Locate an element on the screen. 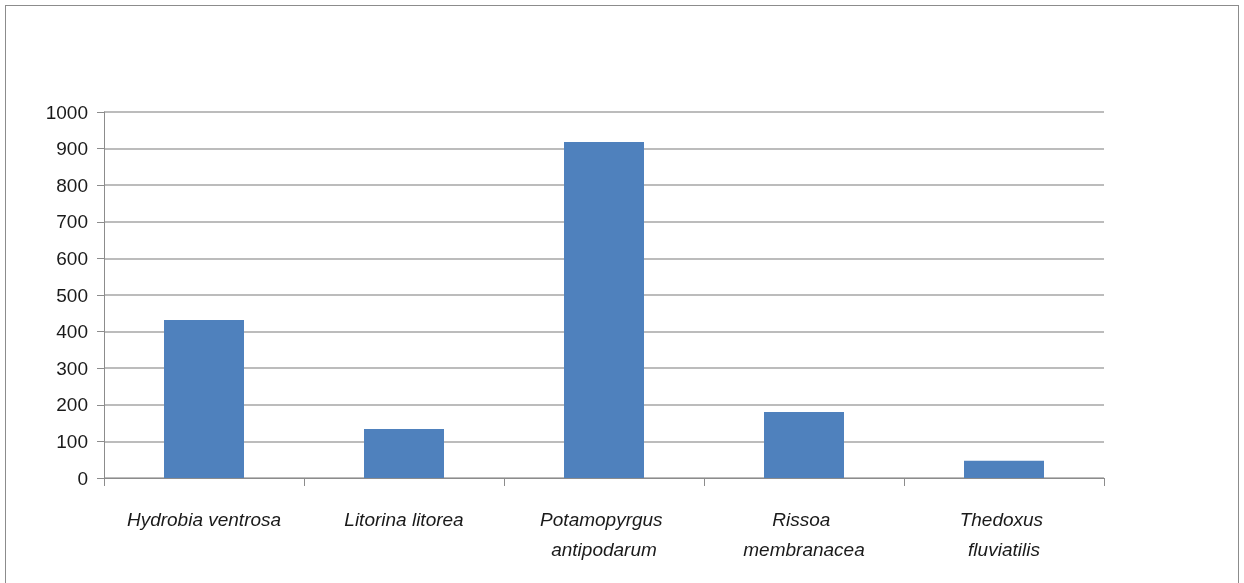  y-tick-label: 300 is located at coordinates (72, 368).